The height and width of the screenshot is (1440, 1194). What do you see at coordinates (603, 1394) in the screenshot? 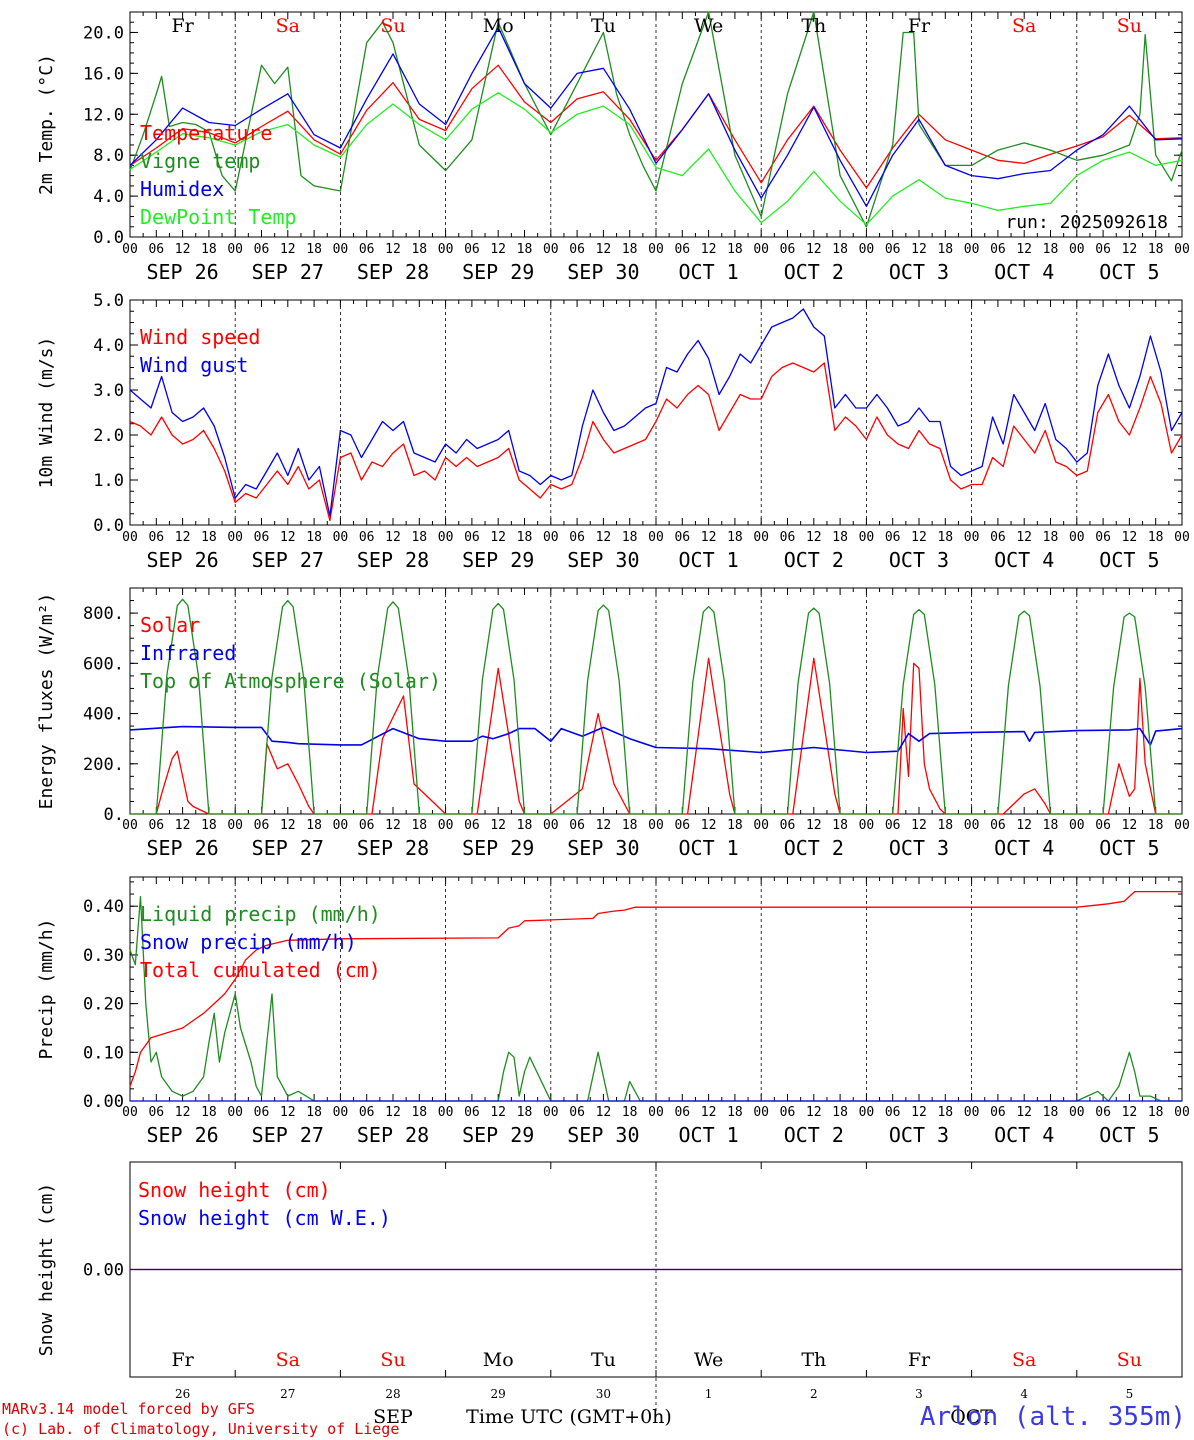
I see `panel-5-day-number: 30` at bounding box center [603, 1394].